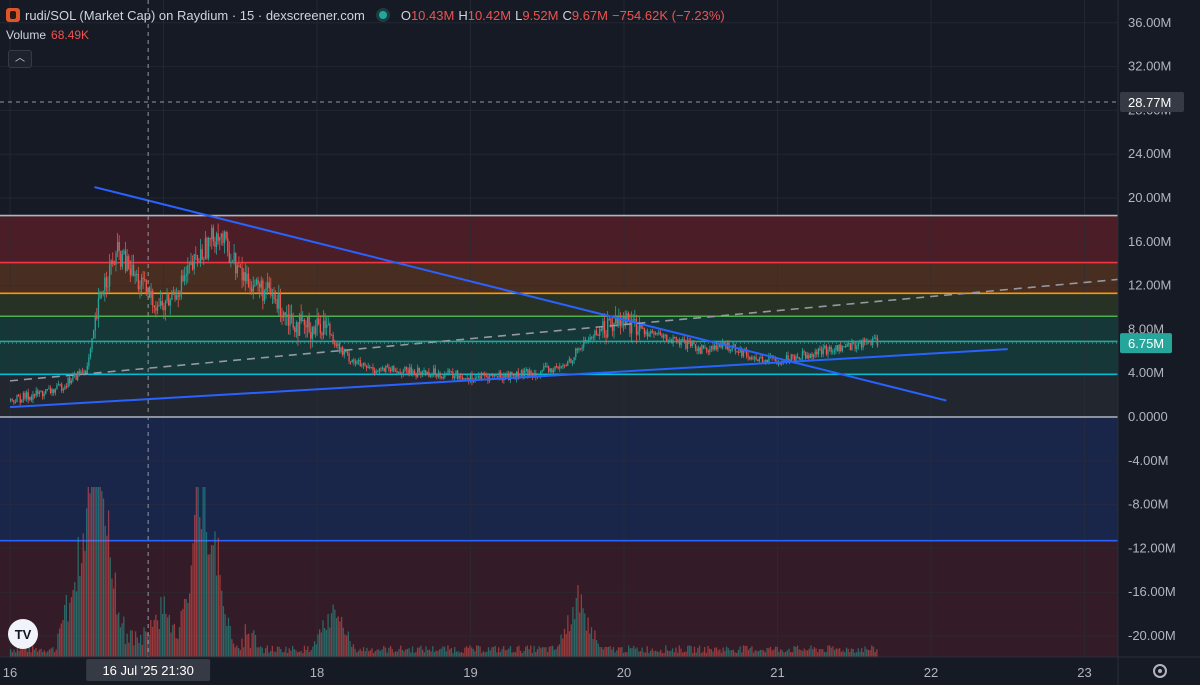 The width and height of the screenshot is (1200, 685). Describe the element at coordinates (1152, 635) in the screenshot. I see `y-tick-label: -20.00M` at that location.